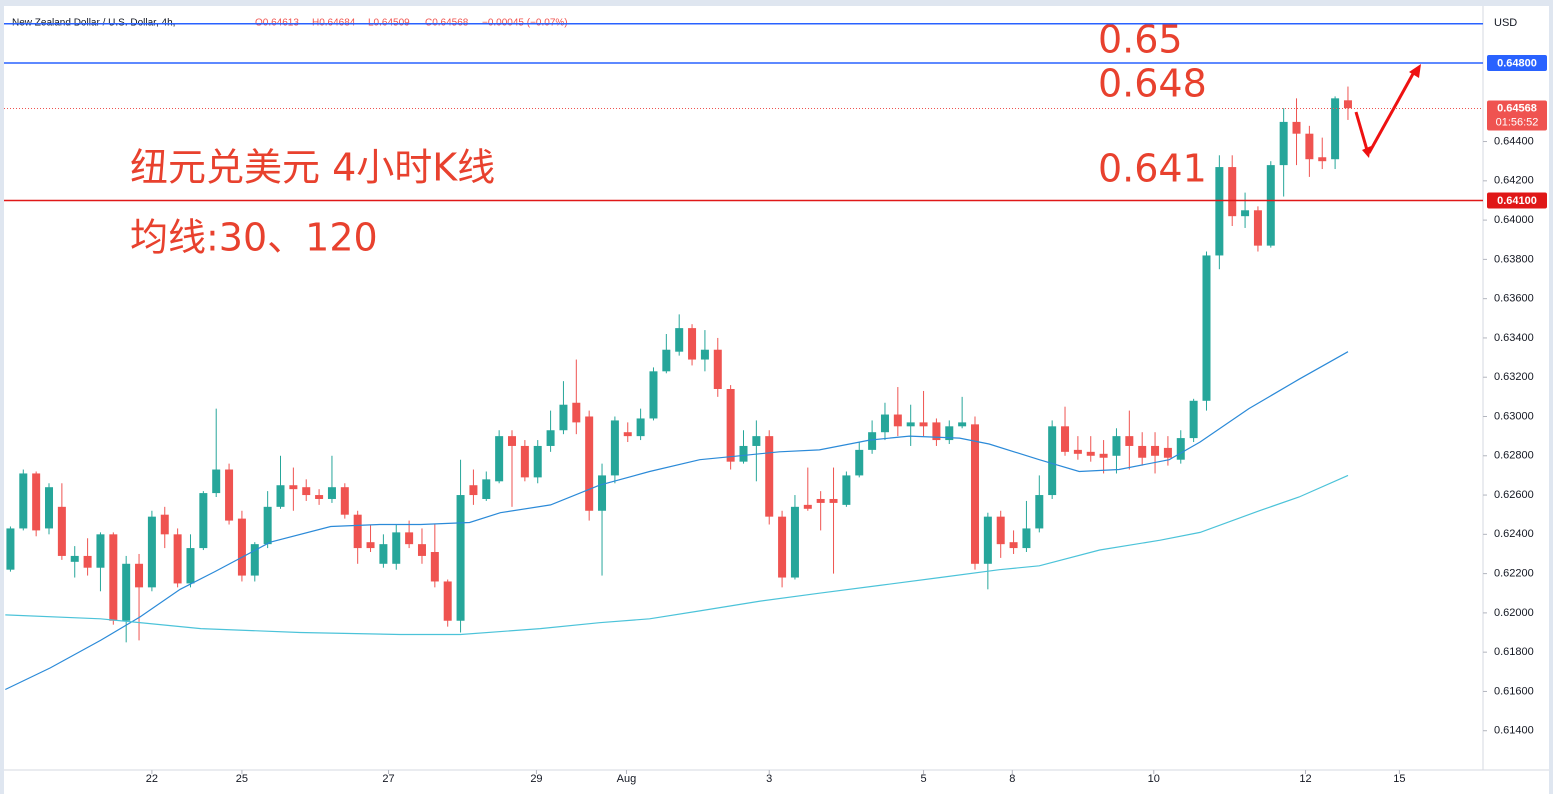 Image resolution: width=1553 pixels, height=794 pixels. Describe the element at coordinates (1154, 779) in the screenshot. I see `x-tick-label: 10` at that location.